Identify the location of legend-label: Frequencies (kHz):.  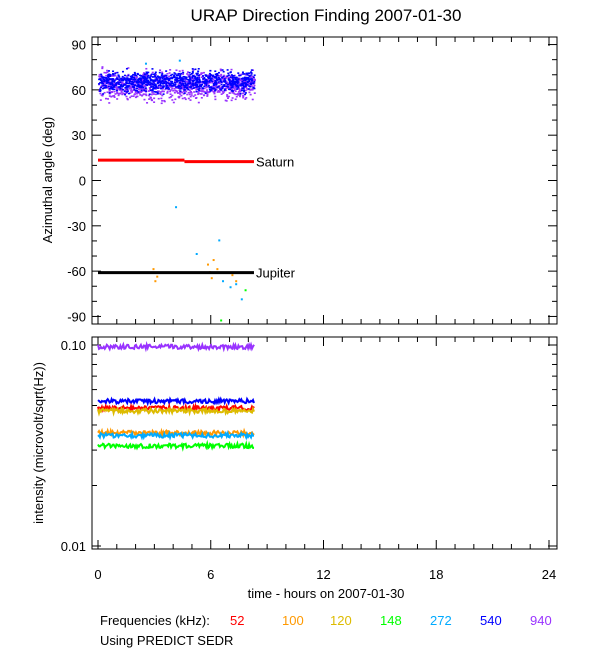
(155, 620).